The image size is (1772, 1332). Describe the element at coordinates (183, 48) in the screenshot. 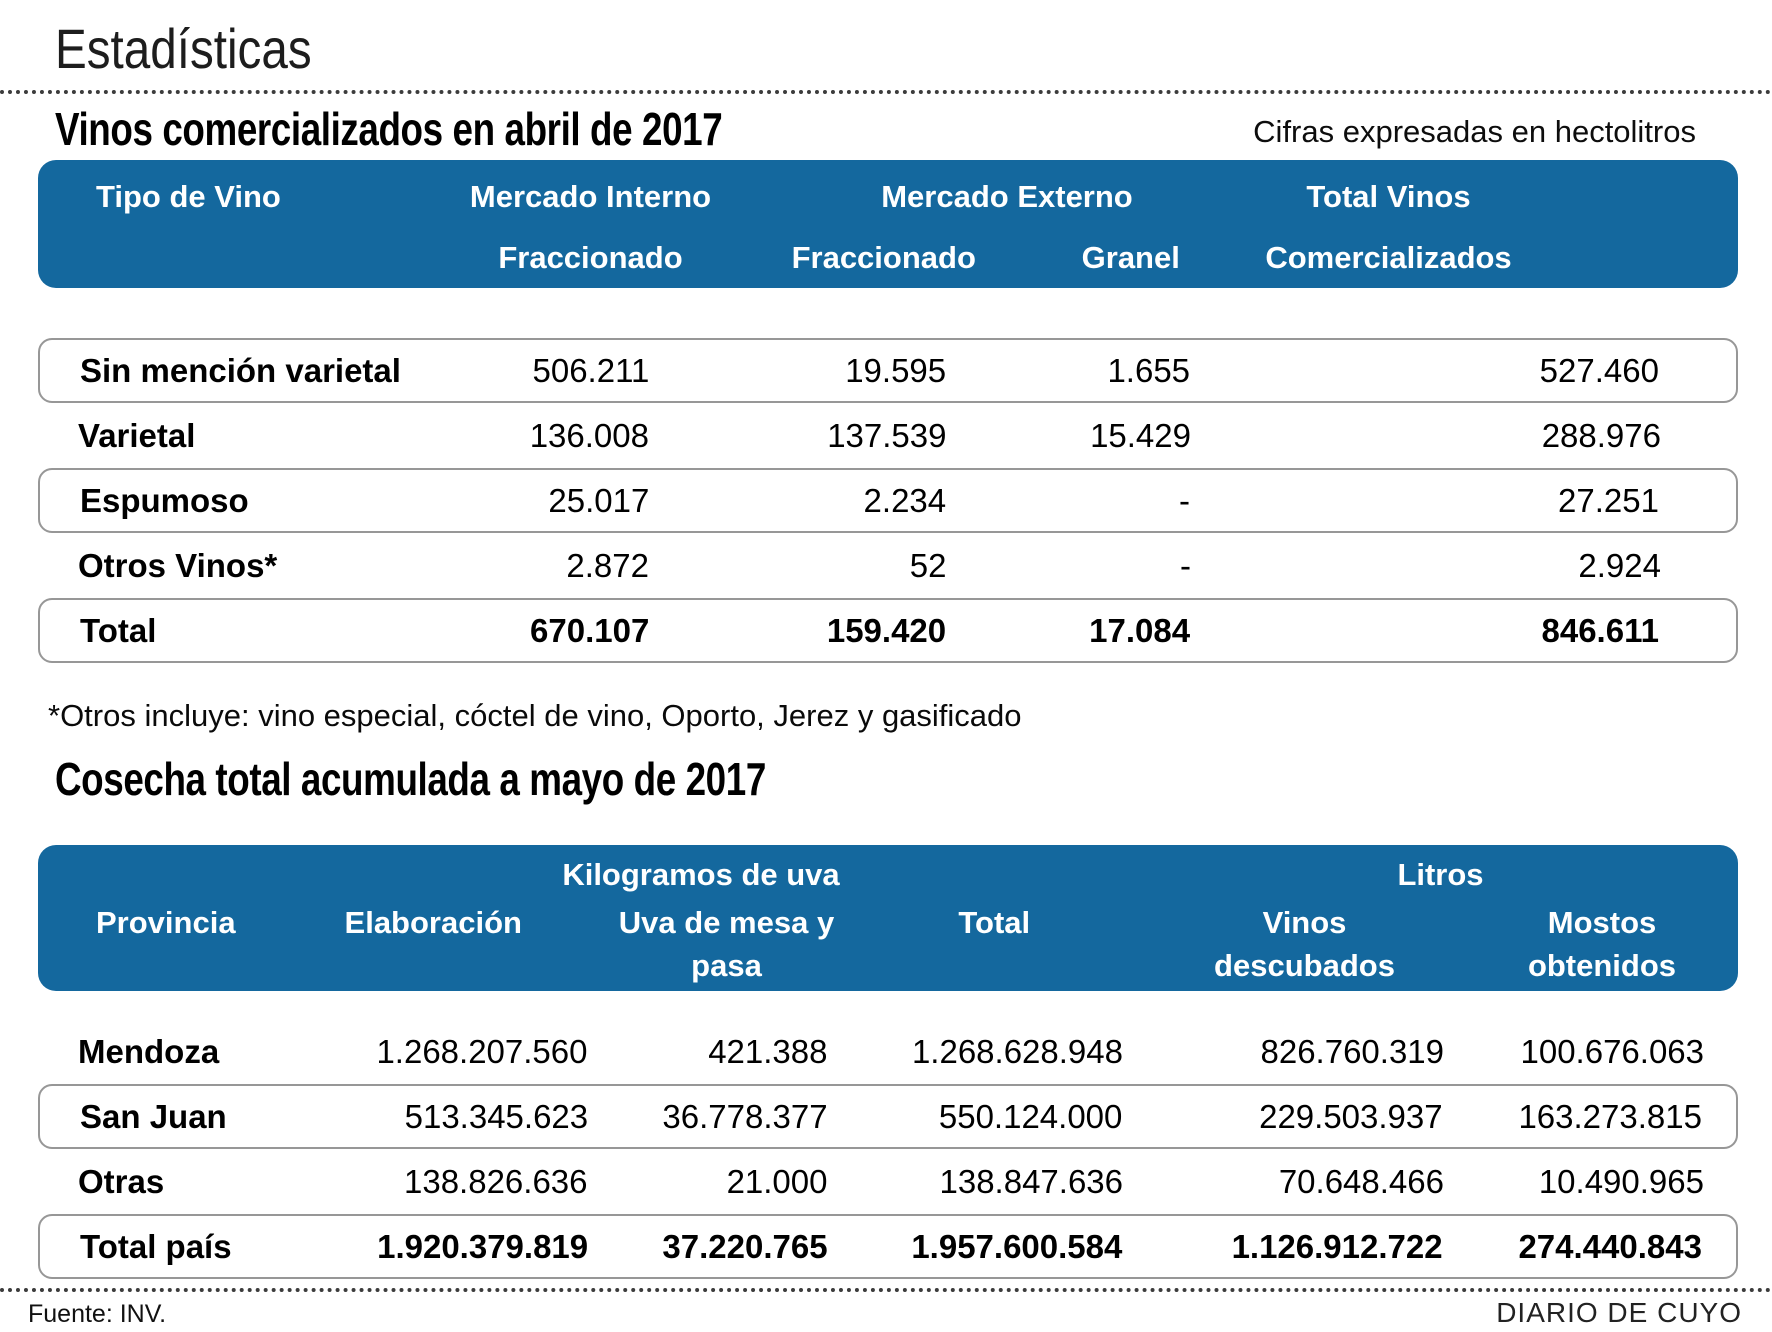

I see `page-title: Estadísticas` at that location.